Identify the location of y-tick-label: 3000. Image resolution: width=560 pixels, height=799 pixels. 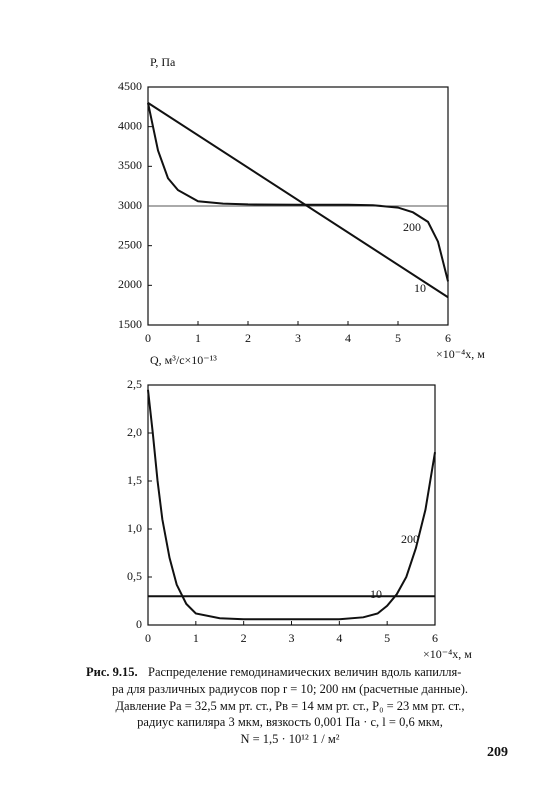
(130, 205).